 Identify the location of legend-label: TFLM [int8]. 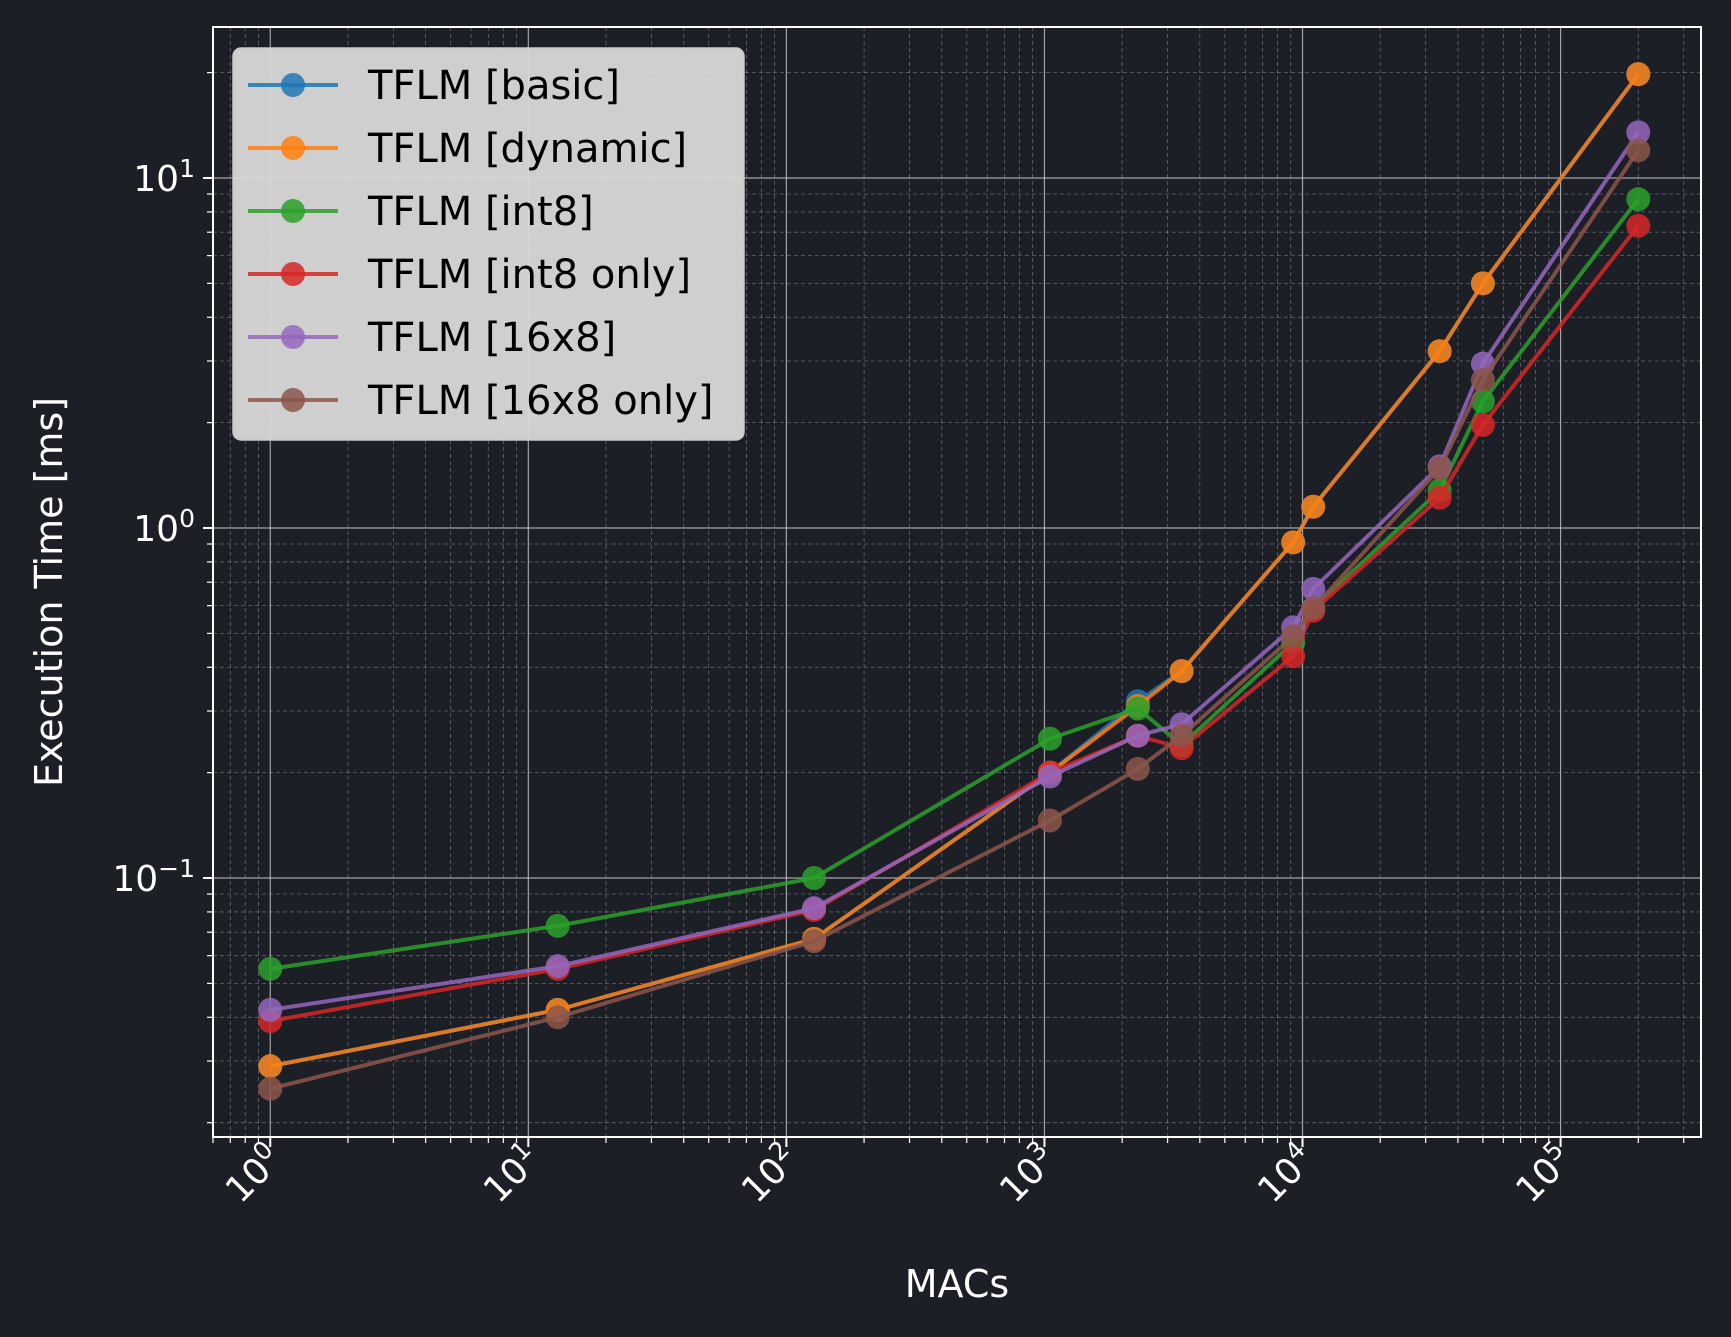
(480, 212).